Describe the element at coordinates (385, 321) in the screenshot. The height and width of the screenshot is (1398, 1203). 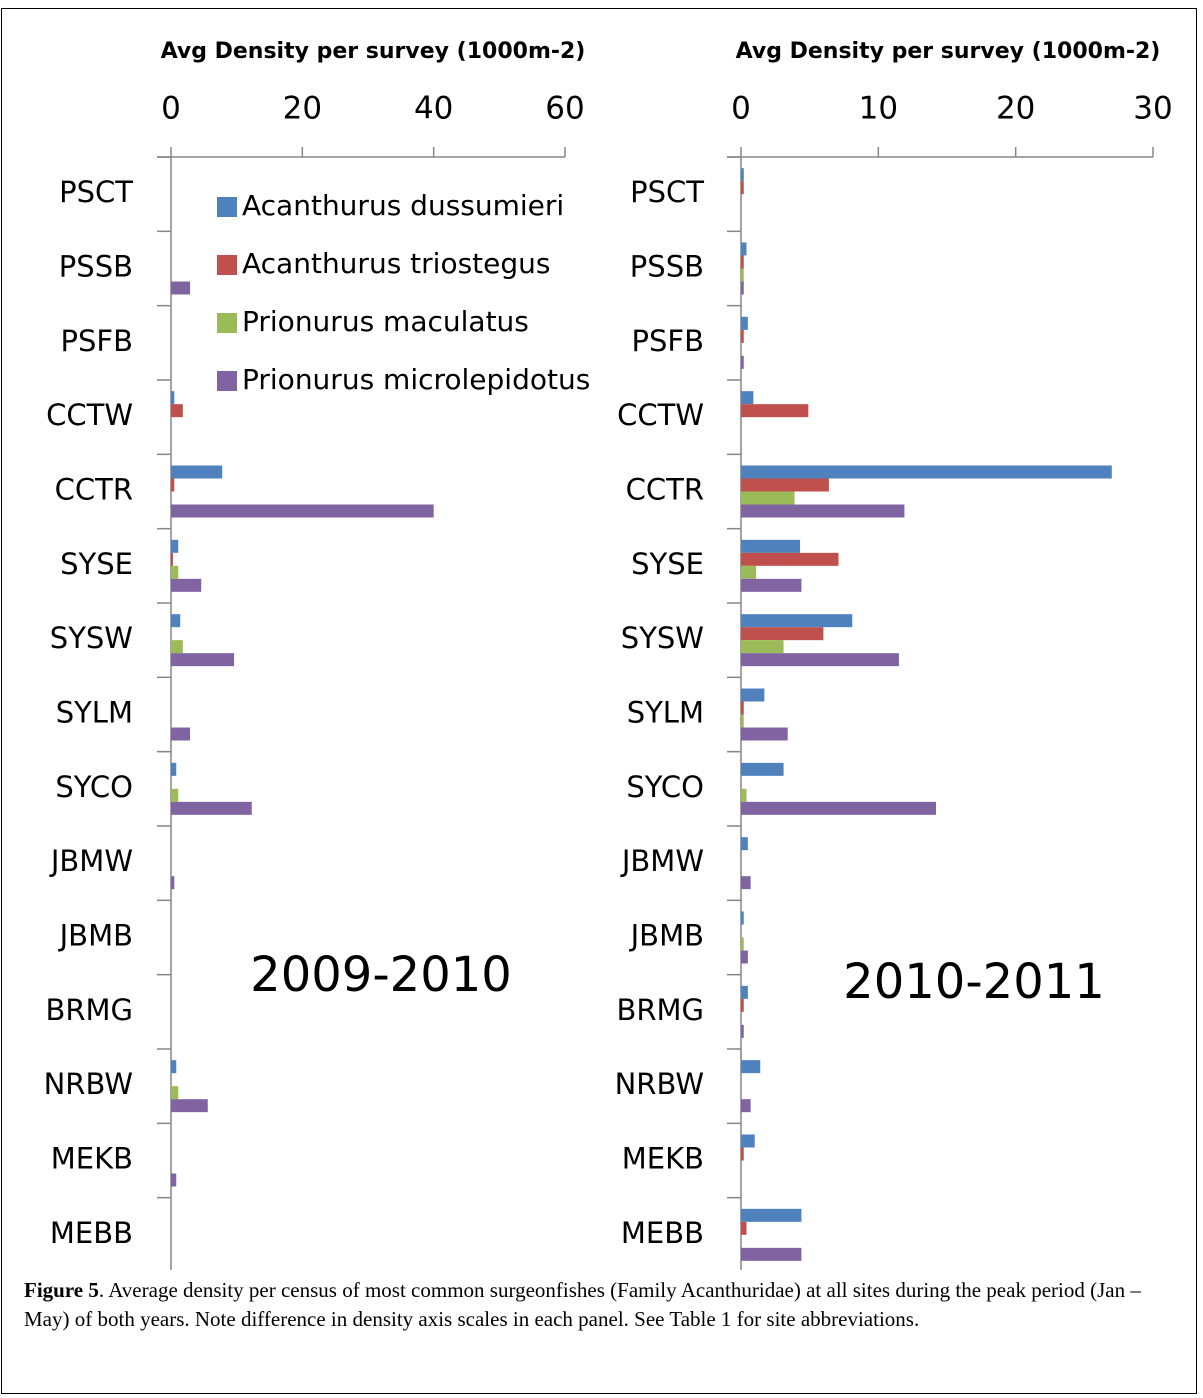
I see `legend-label: Prionurus maculatus` at that location.